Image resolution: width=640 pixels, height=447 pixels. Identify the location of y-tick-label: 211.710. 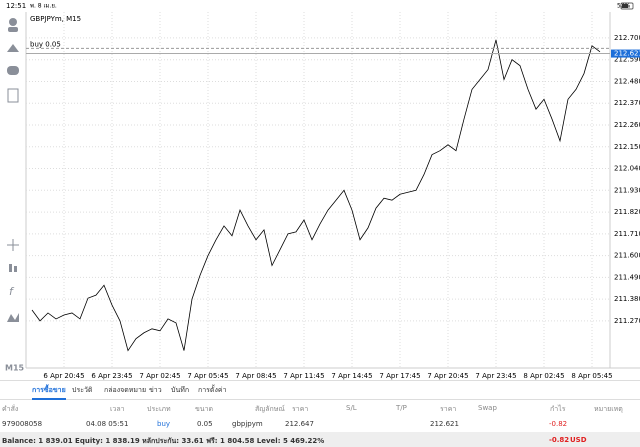
(627, 234).